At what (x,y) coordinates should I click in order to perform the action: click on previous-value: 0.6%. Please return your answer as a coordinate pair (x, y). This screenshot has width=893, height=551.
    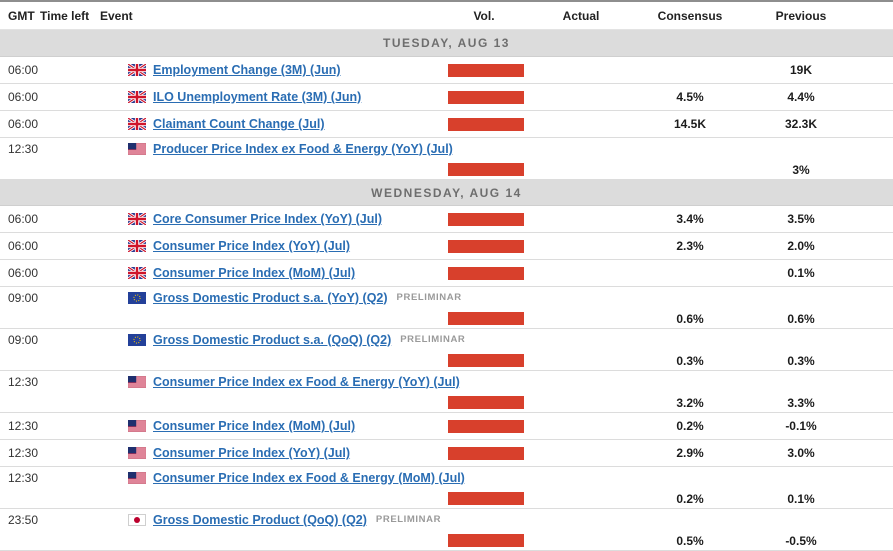
    Looking at the image, I should click on (801, 318).